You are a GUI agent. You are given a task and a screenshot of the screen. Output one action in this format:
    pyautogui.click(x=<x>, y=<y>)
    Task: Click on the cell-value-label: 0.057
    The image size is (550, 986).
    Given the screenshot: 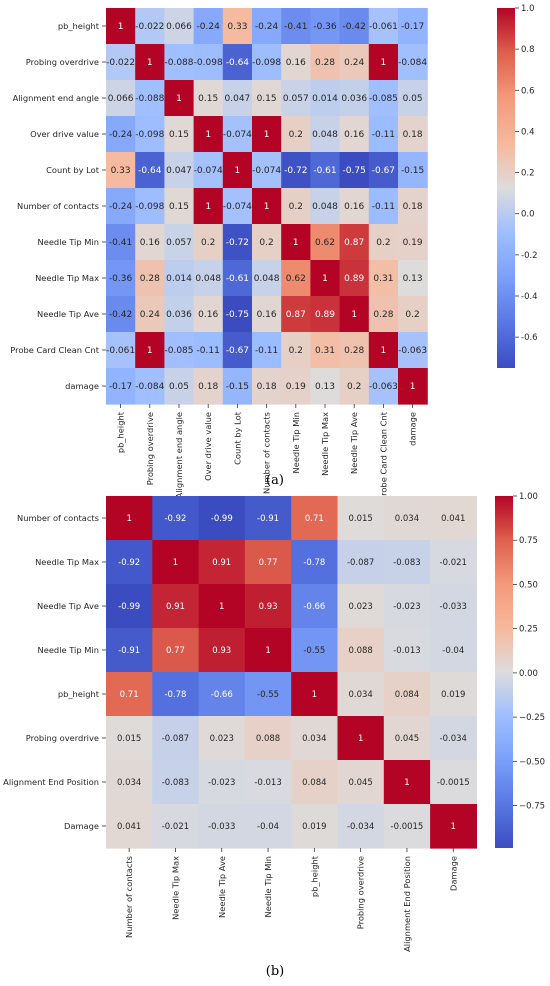 What is the action you would take?
    pyautogui.click(x=296, y=99)
    